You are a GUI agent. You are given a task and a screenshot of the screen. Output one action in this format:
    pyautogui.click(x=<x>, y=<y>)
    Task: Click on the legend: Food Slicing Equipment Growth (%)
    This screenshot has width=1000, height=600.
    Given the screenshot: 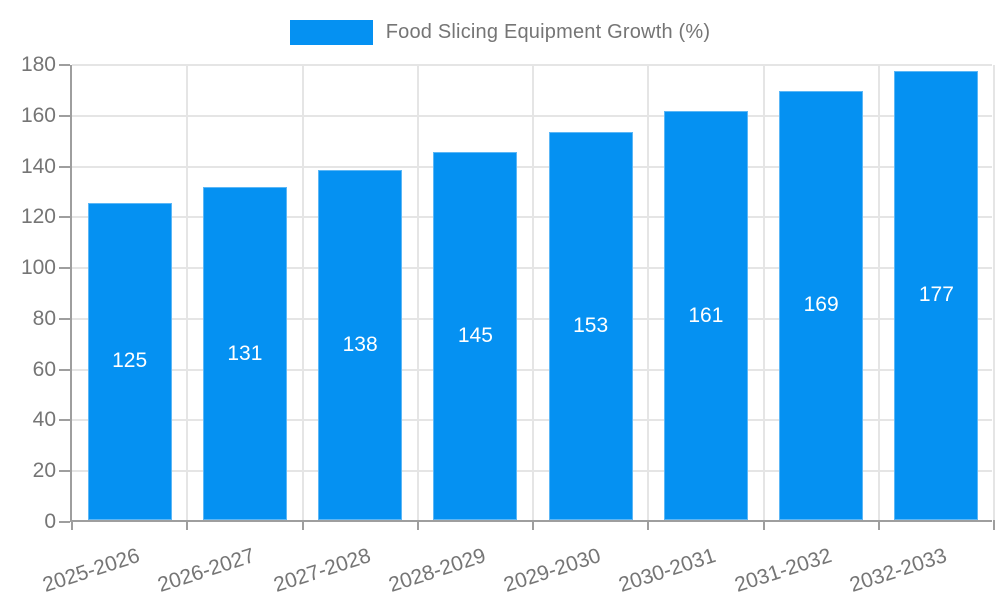 What is the action you would take?
    pyautogui.click(x=500, y=32)
    